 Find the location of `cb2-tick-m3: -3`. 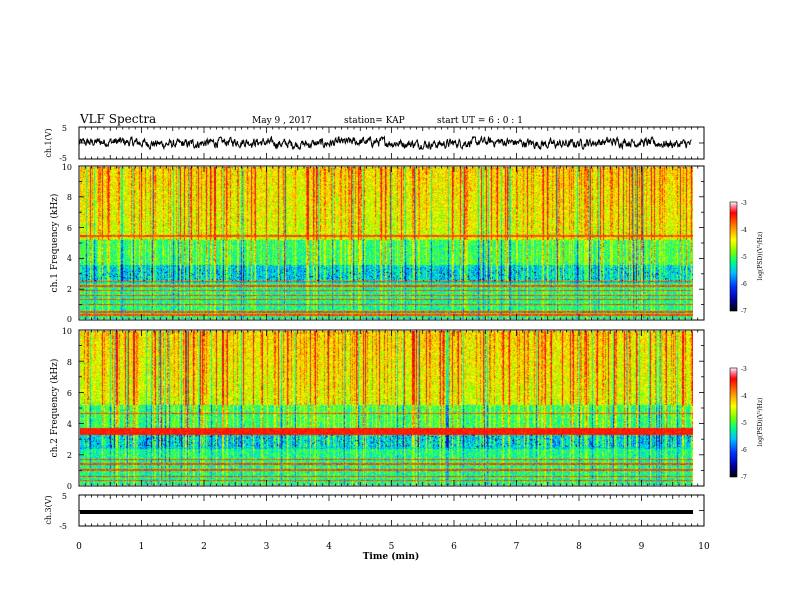

cb2-tick-m3: -3 is located at coordinates (744, 369).